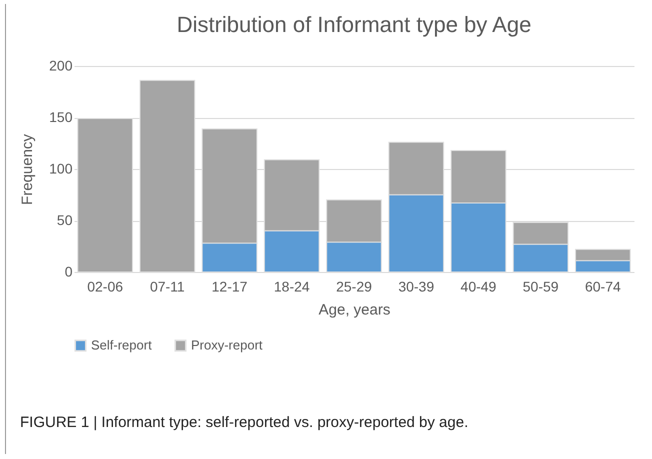 Image resolution: width=652 pixels, height=459 pixels. I want to click on caption: FIGURE 1 | Informant type: self-reported vs. proxy-reported by age., so click(244, 422).